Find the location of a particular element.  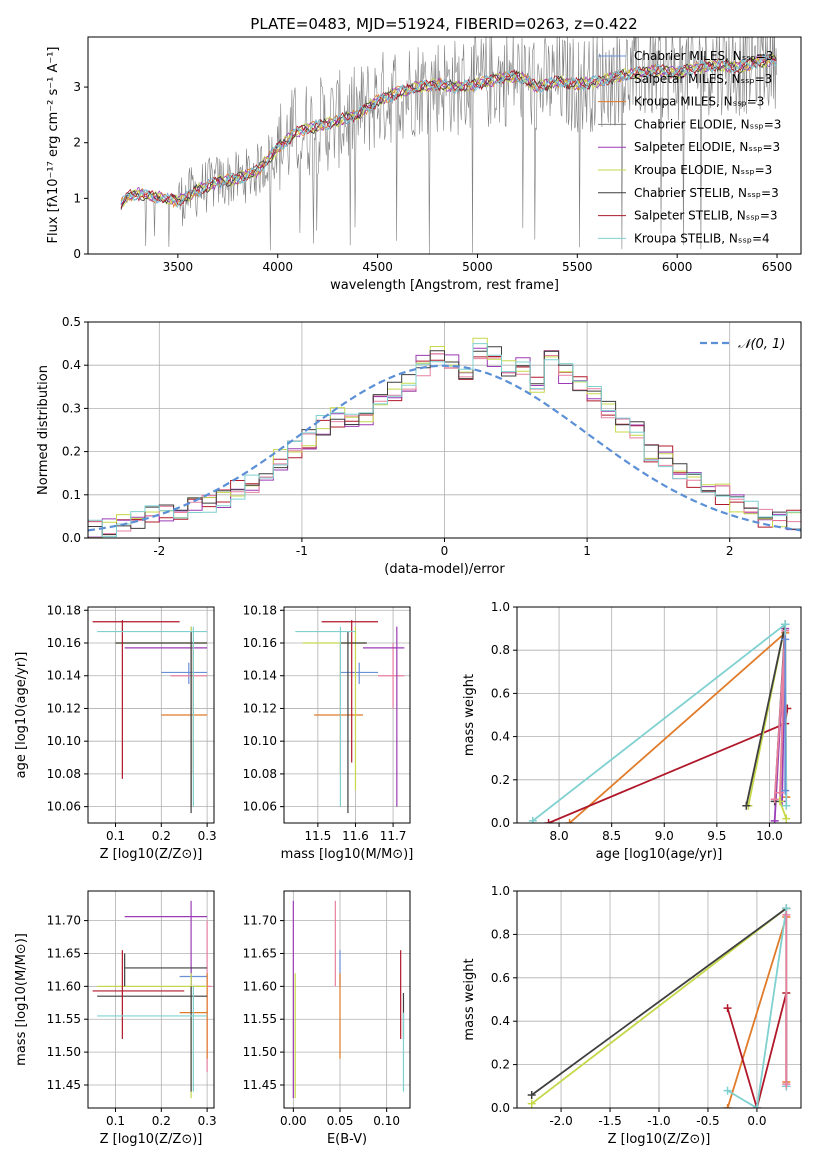

spectrum-model-line is located at coordinates (448, 132).